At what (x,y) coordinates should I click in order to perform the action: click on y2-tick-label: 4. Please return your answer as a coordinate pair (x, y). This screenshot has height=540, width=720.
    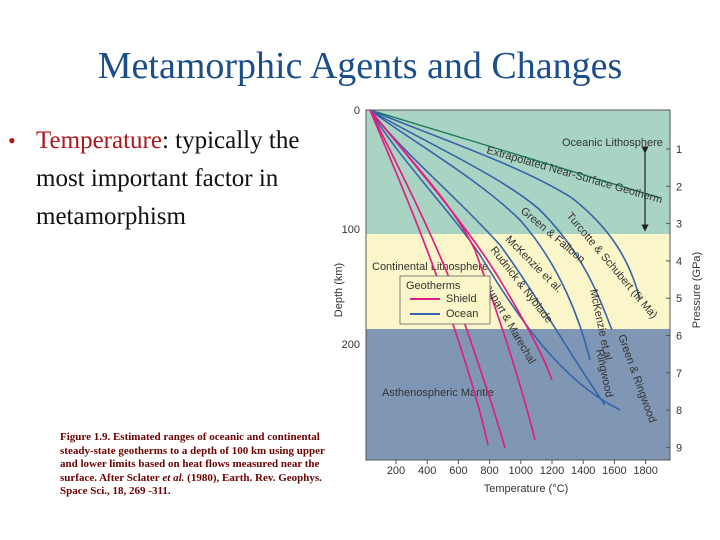
    Looking at the image, I should click on (679, 262).